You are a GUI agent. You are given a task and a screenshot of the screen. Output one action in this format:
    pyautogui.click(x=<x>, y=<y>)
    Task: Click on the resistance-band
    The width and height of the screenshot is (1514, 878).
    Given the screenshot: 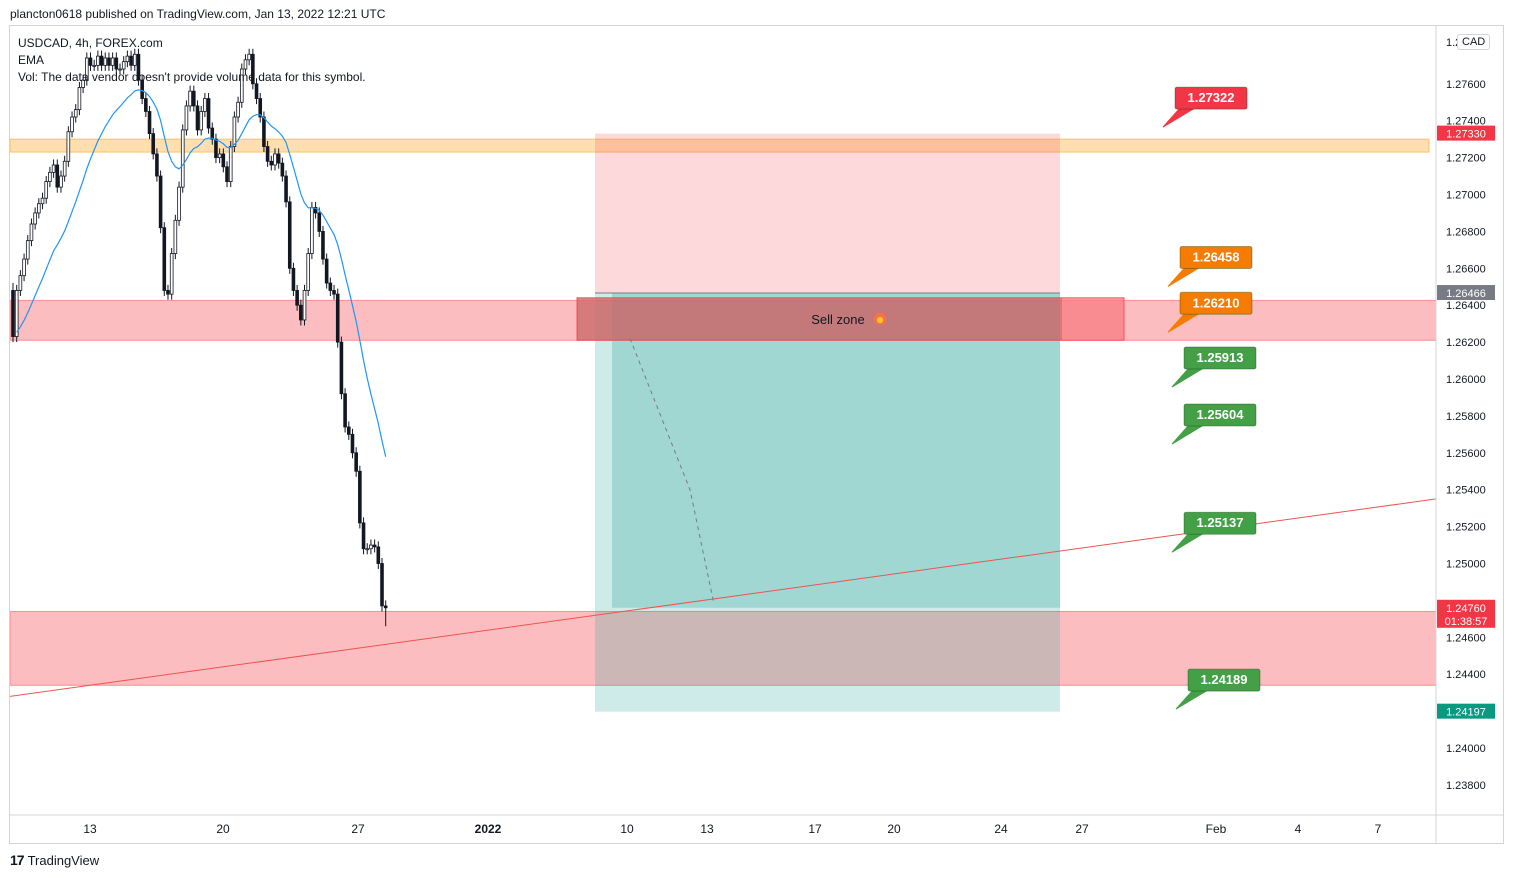 What is the action you would take?
    pyautogui.click(x=720, y=145)
    